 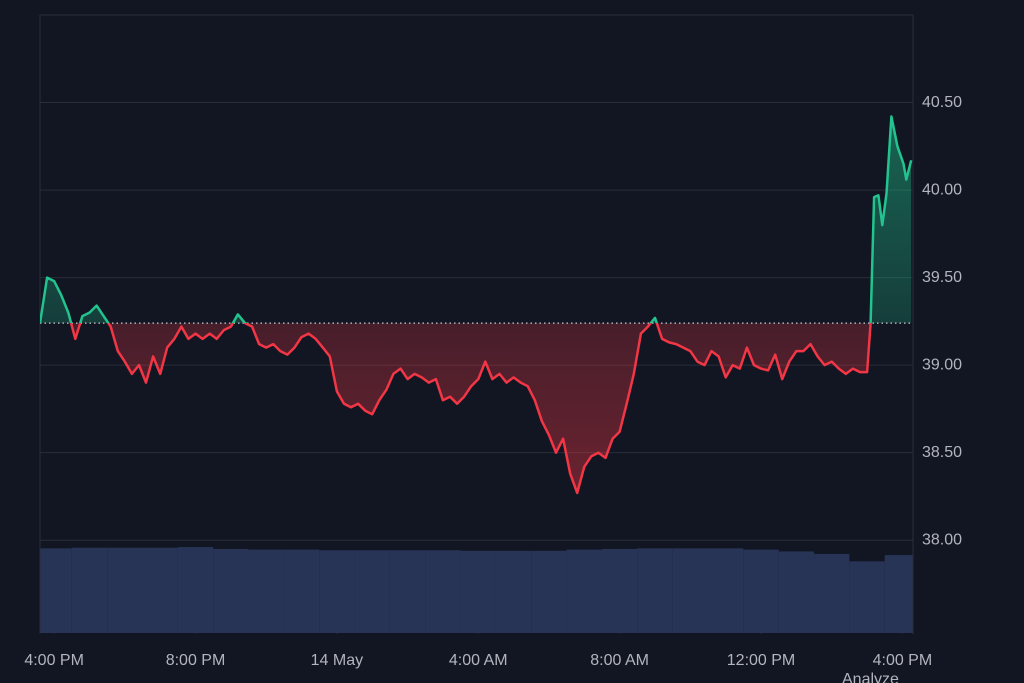 What do you see at coordinates (942, 102) in the screenshot?
I see `y-tick-label: 40.50` at bounding box center [942, 102].